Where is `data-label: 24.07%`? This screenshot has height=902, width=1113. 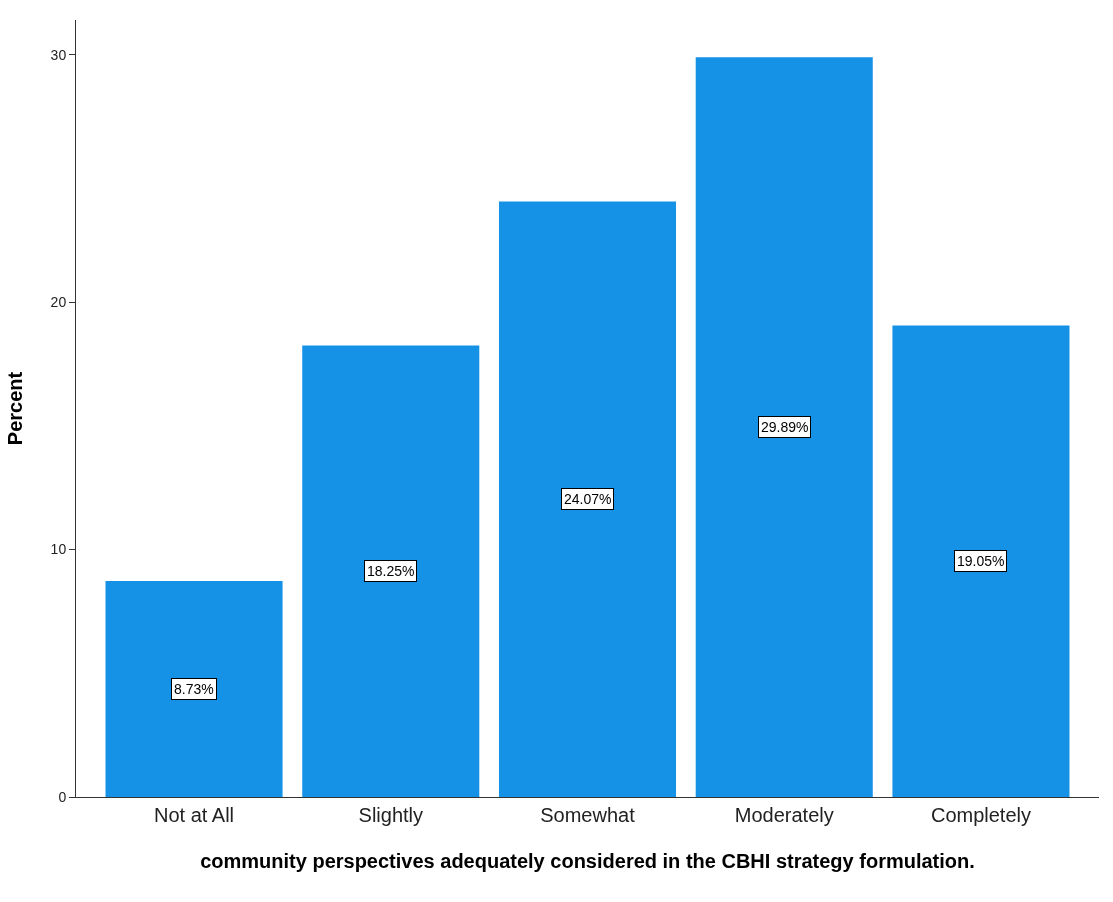
data-label: 24.07% is located at coordinates (588, 499).